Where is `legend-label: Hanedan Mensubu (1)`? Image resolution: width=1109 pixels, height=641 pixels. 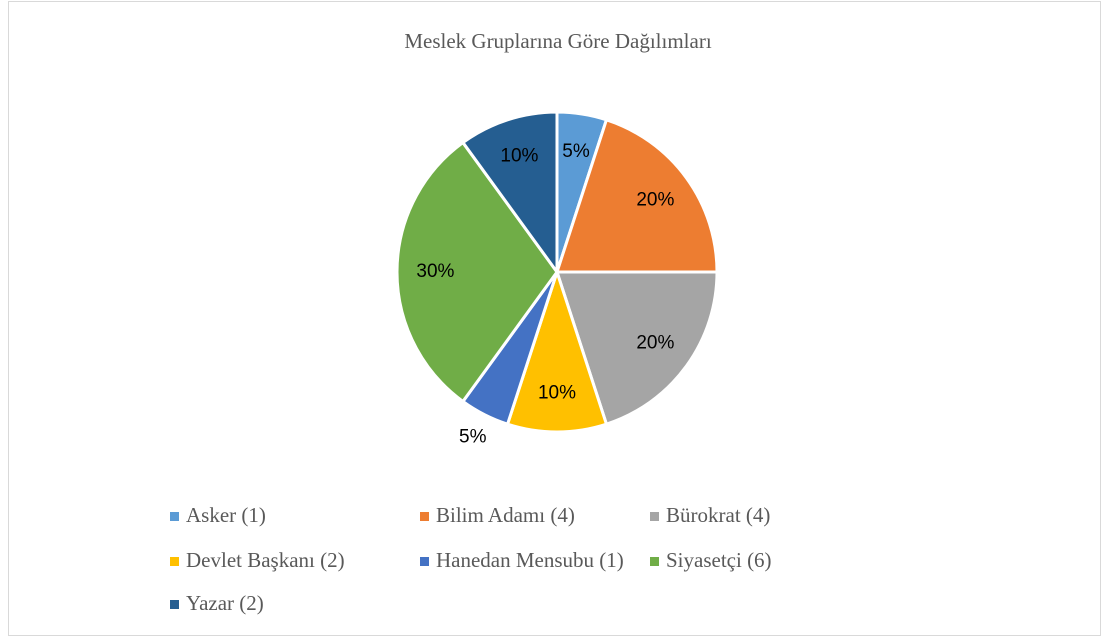 legend-label: Hanedan Mensubu (1) is located at coordinates (530, 560).